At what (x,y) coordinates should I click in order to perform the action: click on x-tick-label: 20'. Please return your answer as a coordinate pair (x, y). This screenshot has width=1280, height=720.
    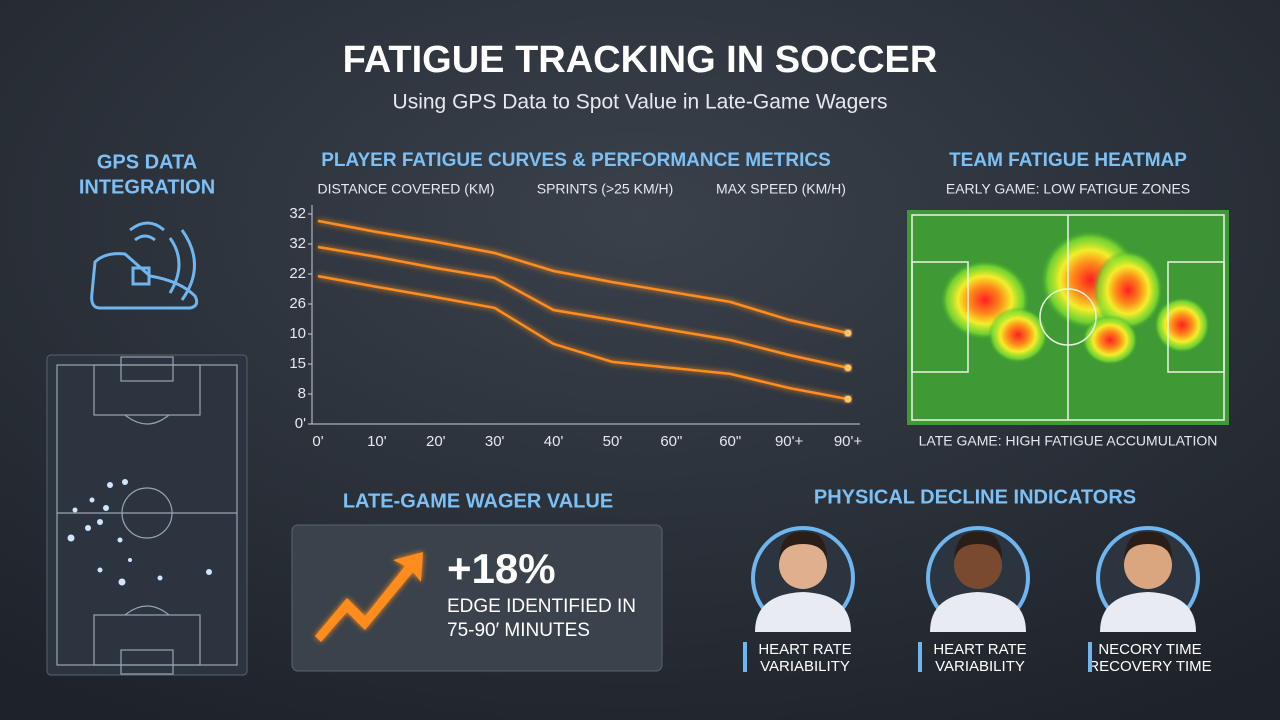
    Looking at the image, I should click on (436, 441).